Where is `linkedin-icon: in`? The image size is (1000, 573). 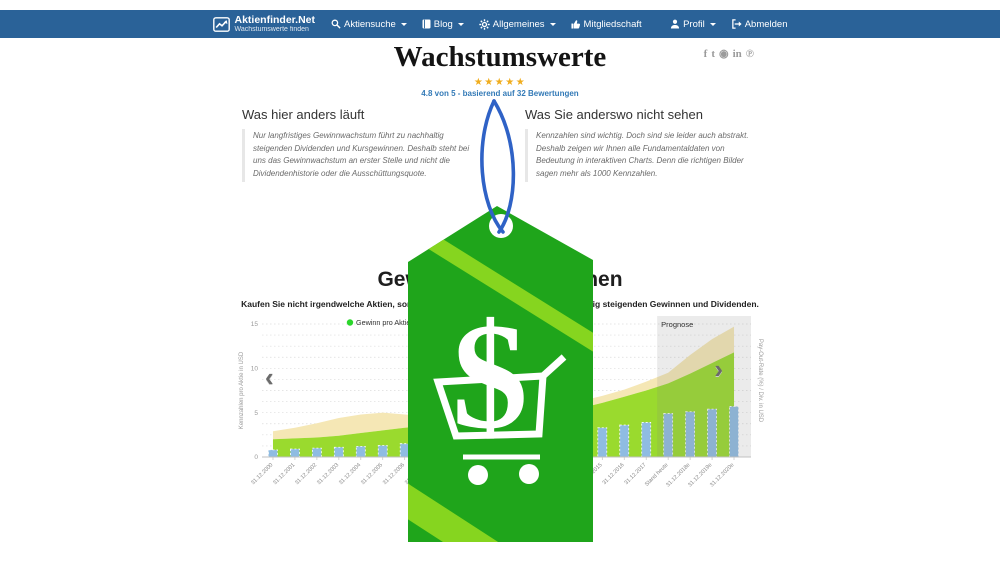
linkedin-icon: in is located at coordinates (737, 53).